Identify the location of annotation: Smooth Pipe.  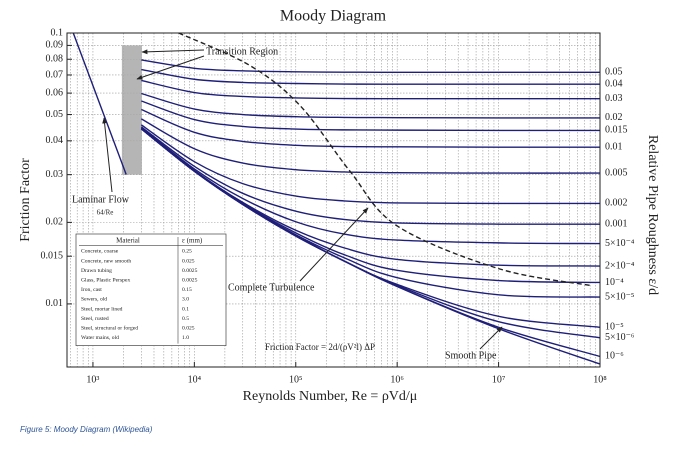
(471, 355).